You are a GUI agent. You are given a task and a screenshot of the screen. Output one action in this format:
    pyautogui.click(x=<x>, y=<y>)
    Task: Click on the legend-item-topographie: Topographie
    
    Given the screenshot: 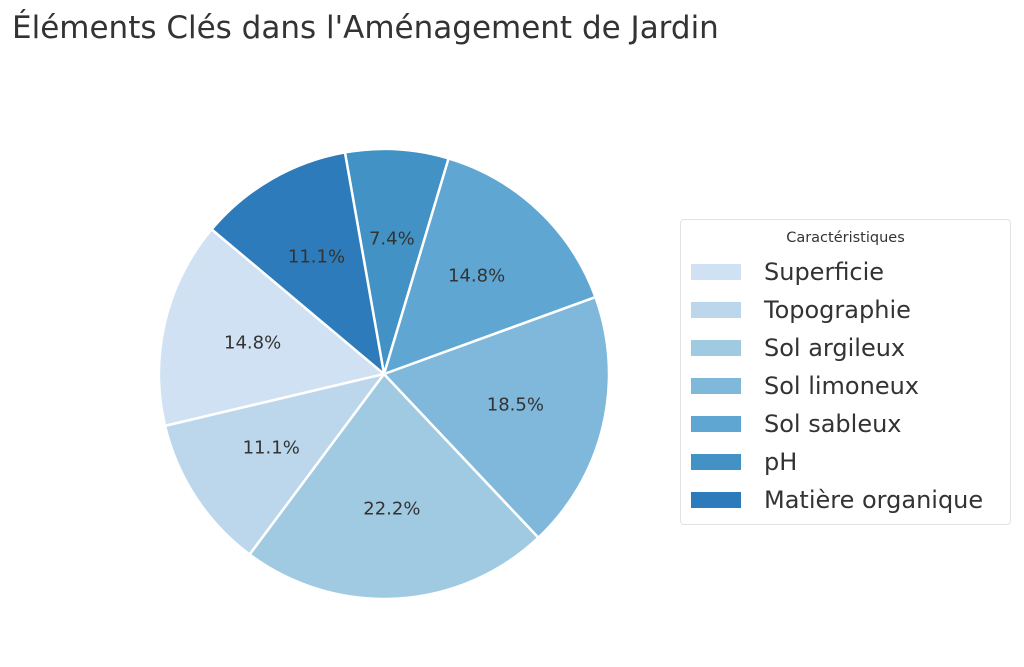 What is the action you would take?
    pyautogui.click(x=801, y=310)
    